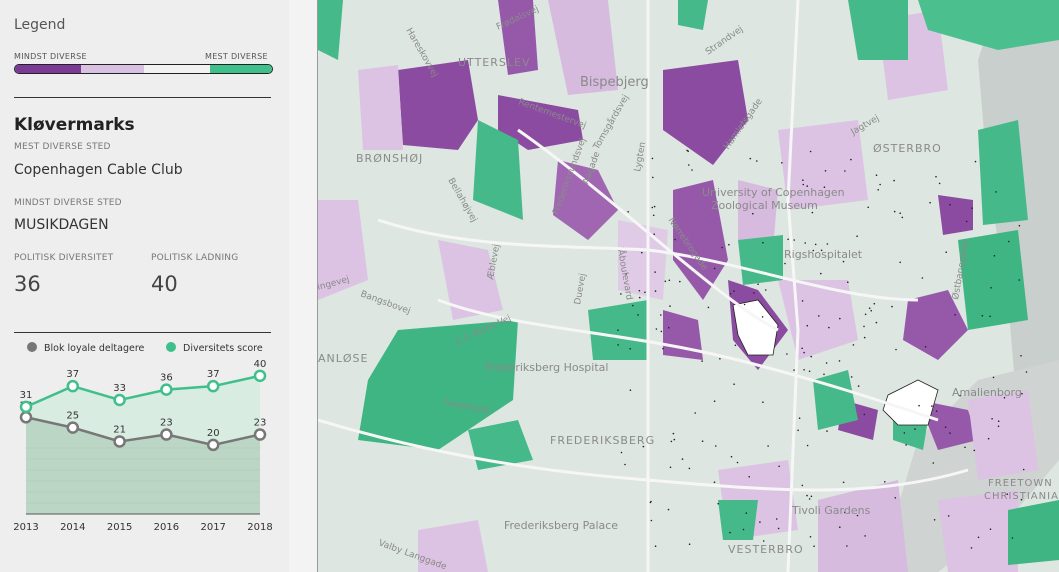 This screenshot has height=572, width=1059. I want to click on diversity-point, so click(119, 400).